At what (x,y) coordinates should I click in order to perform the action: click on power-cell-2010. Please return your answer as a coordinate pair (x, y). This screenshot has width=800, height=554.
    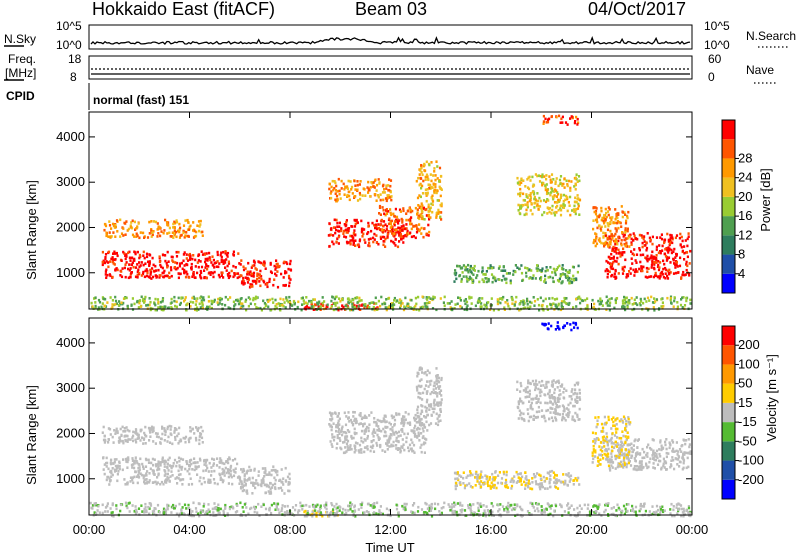
    Looking at the image, I should click on (576, 280).